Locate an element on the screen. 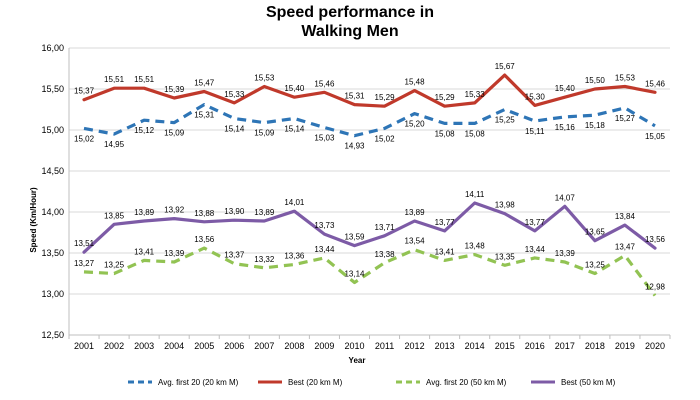 The width and height of the screenshot is (700, 400). y-tick-label: 13,00 is located at coordinates (52, 294).